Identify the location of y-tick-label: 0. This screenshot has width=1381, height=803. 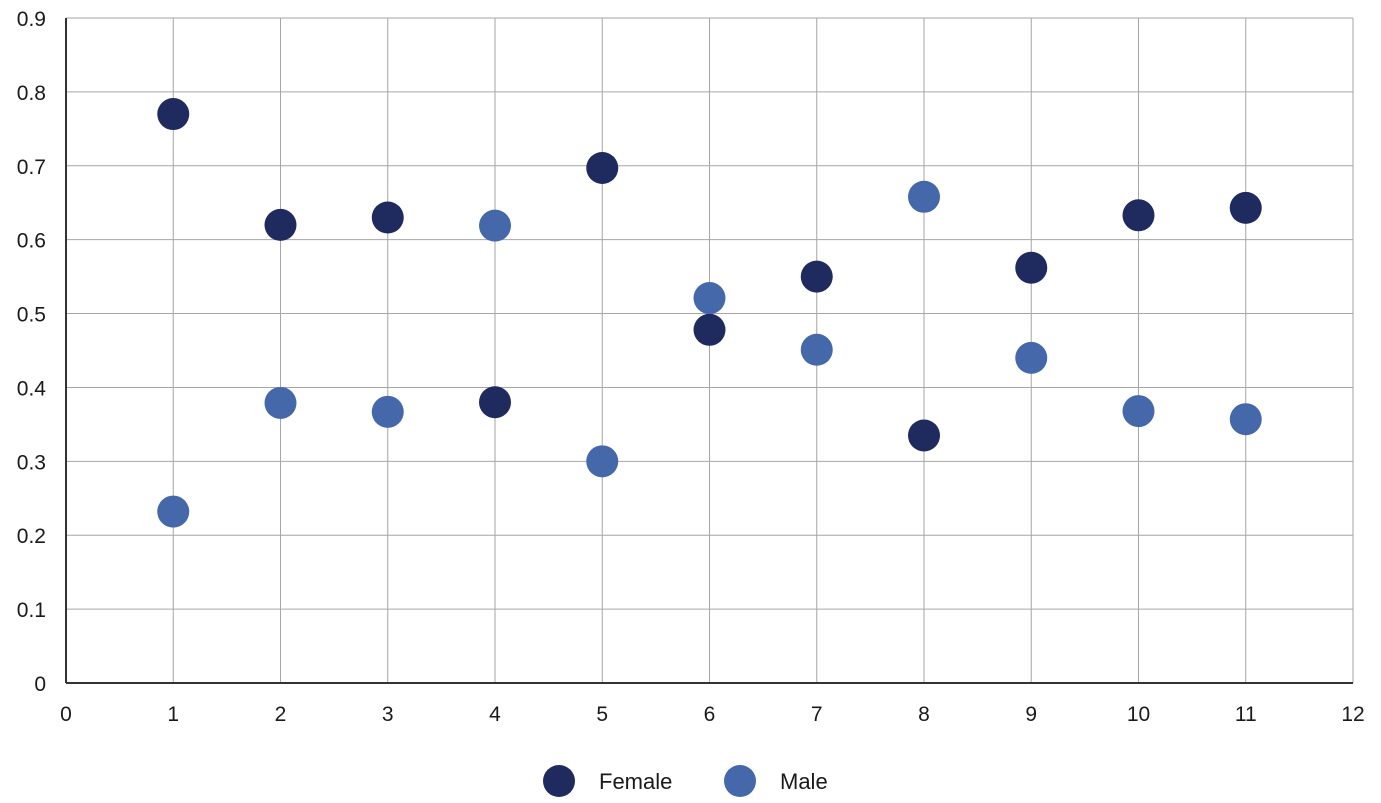
(40, 684).